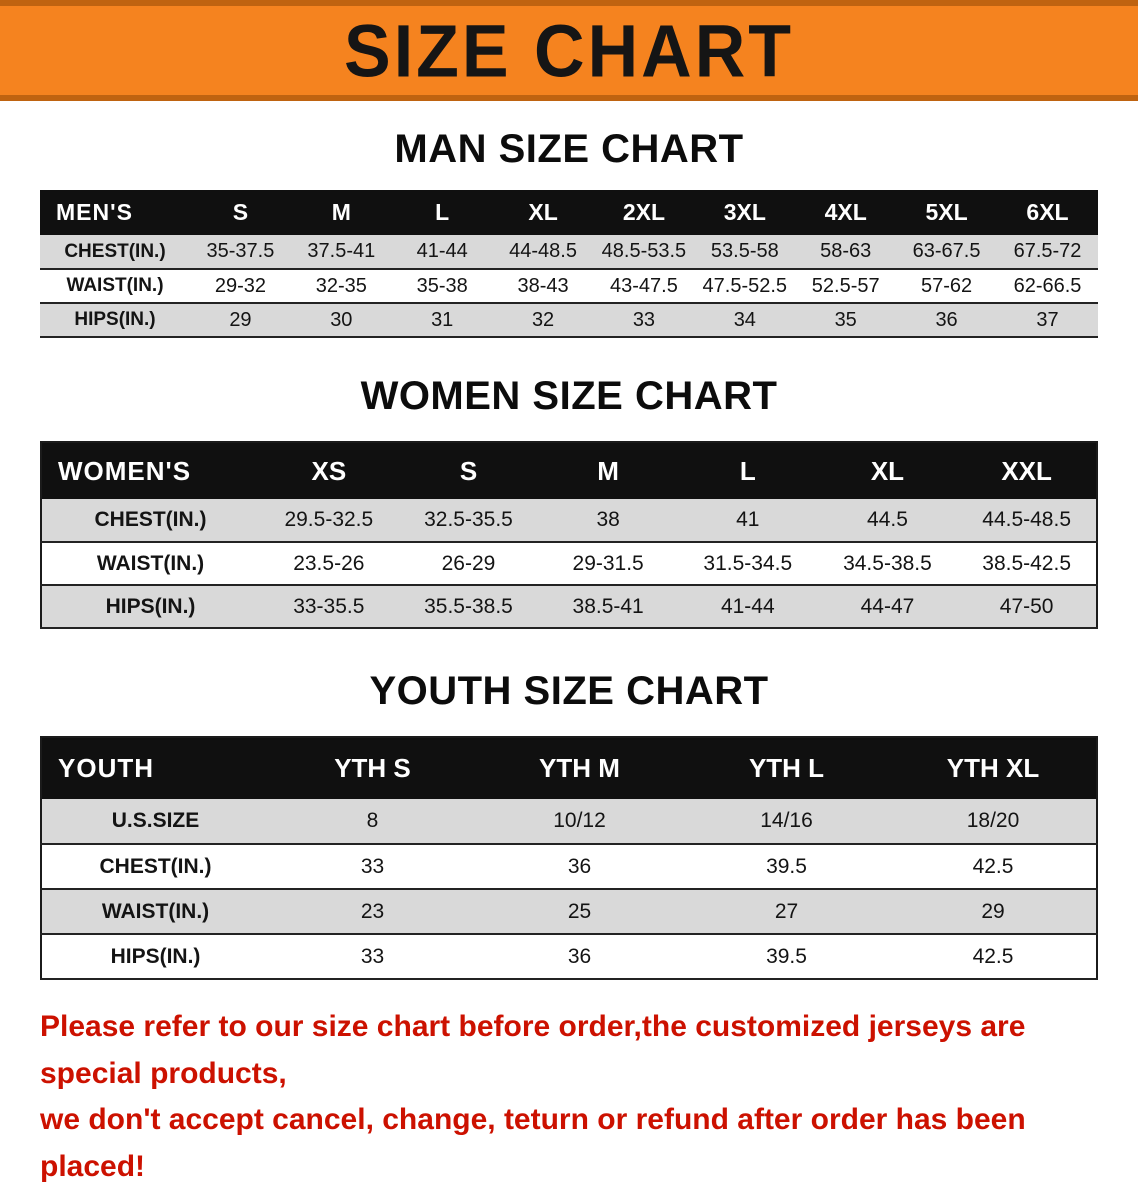  I want to click on size-chart-banner-title: SIZE CHART, so click(569, 50).